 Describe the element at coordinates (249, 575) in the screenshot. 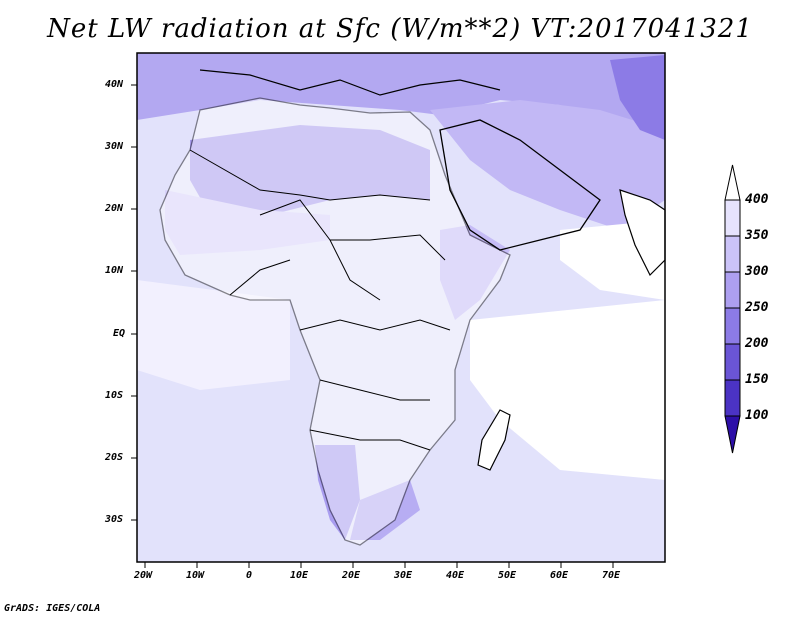

I see `lon-label-0: 0` at that location.